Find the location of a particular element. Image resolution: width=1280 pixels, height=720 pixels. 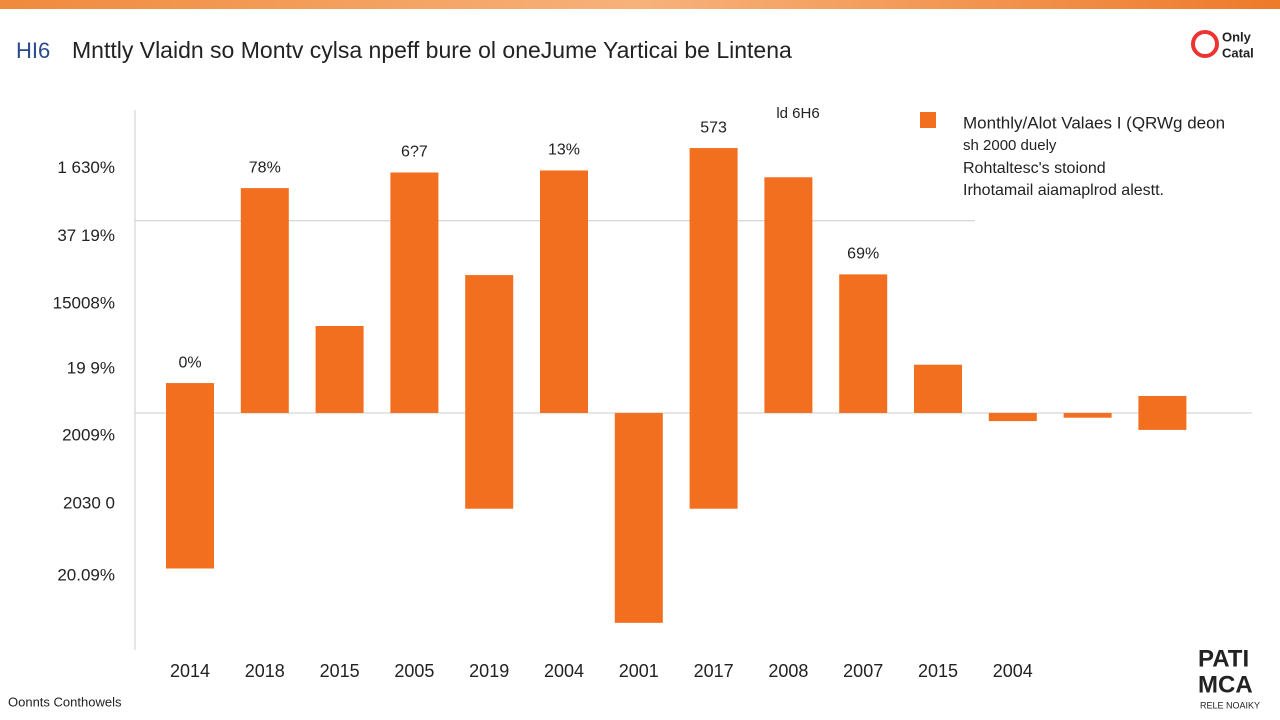

y-tick-label: 2030 0 is located at coordinates (89, 502).